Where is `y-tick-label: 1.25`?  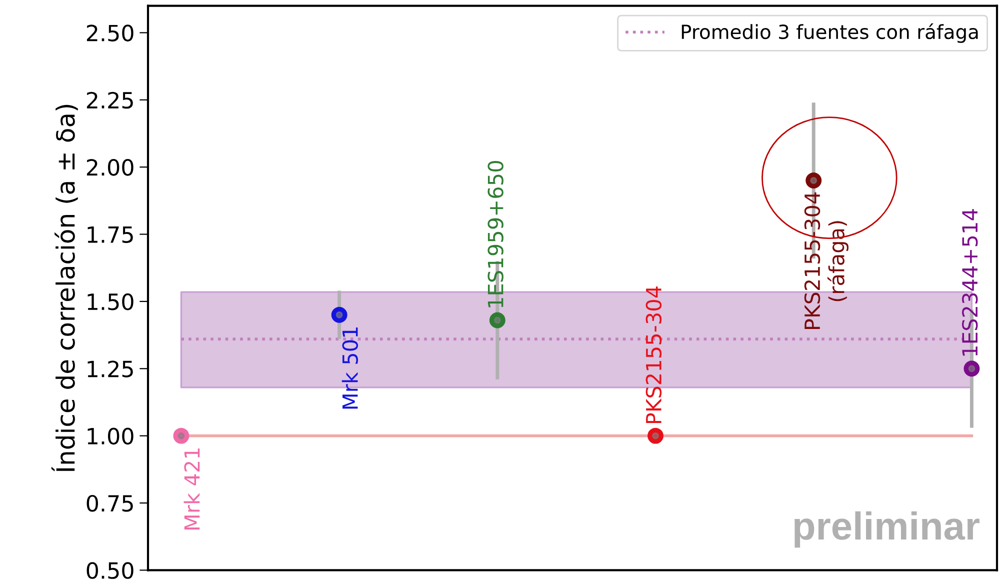 y-tick-label: 1.25 is located at coordinates (110, 369).